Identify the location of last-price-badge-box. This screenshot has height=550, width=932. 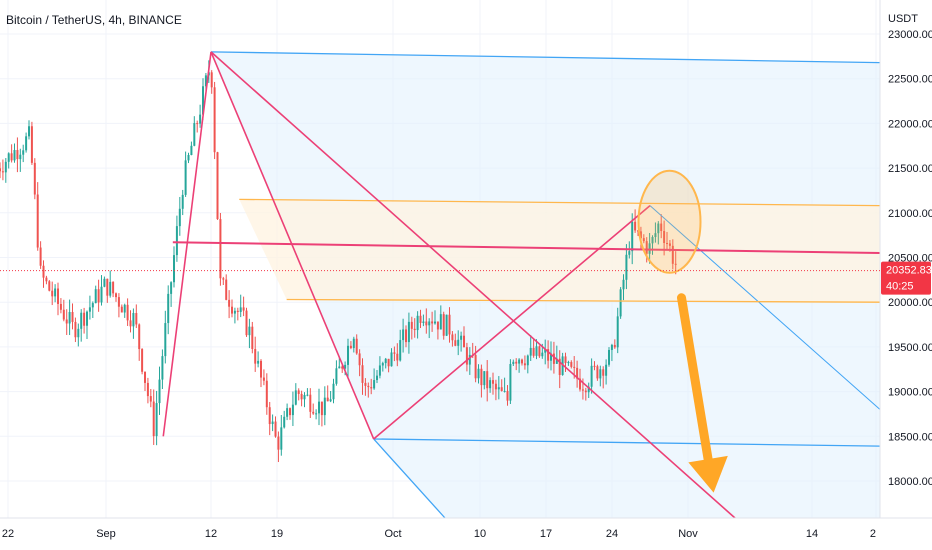
(906, 278).